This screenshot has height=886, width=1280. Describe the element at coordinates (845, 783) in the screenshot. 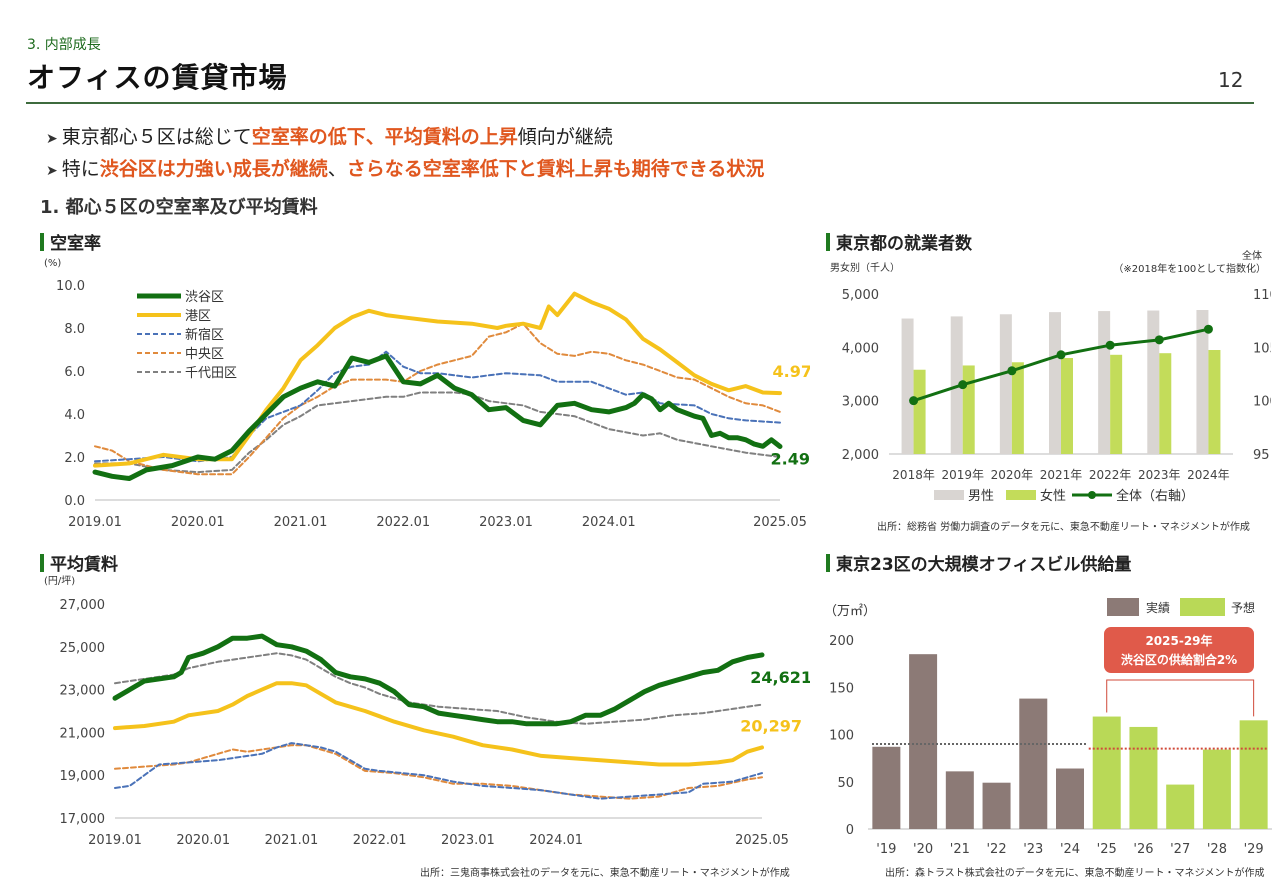

I see `y-tick-label: 50` at that location.